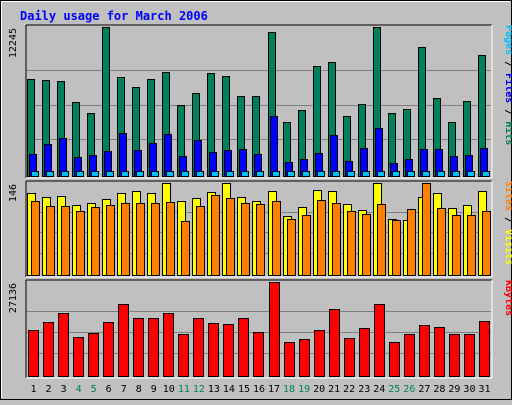 The height and width of the screenshot is (405, 512). I want to click on panel-2-legend: KBytes, so click(507, 298).